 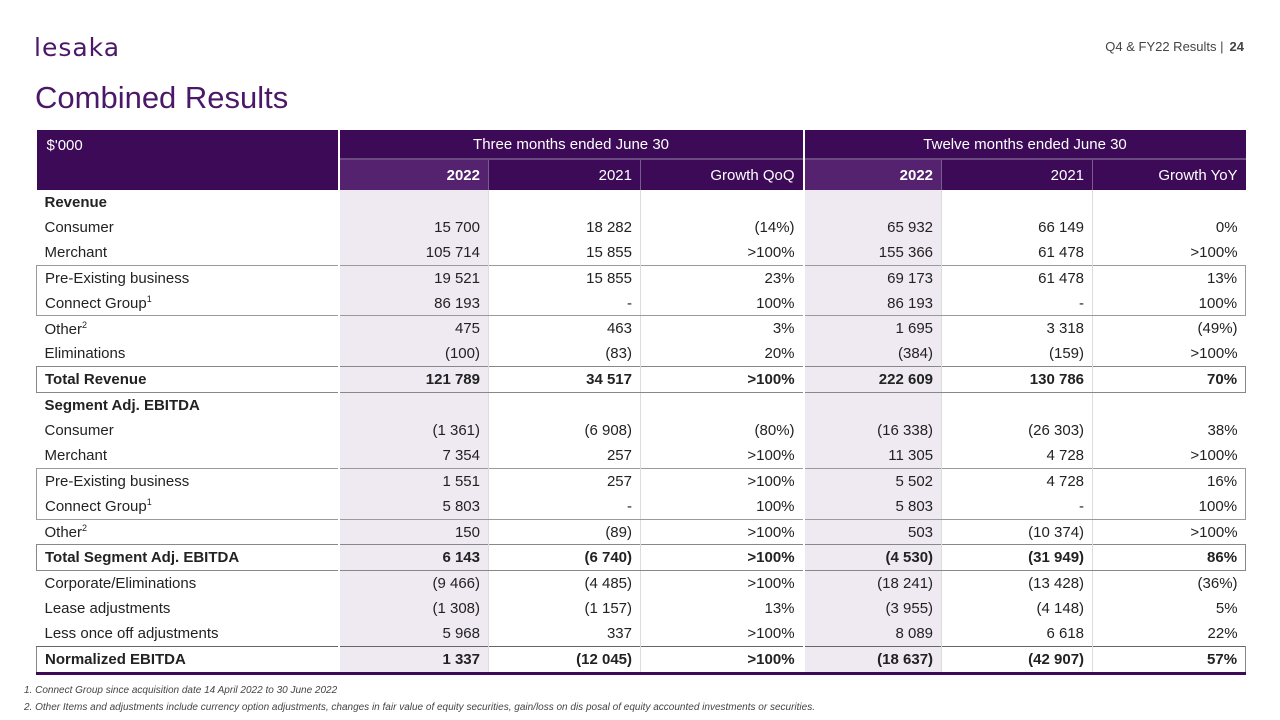 What do you see at coordinates (413, 583) in the screenshot?
I see `table-cell: (9 466)` at bounding box center [413, 583].